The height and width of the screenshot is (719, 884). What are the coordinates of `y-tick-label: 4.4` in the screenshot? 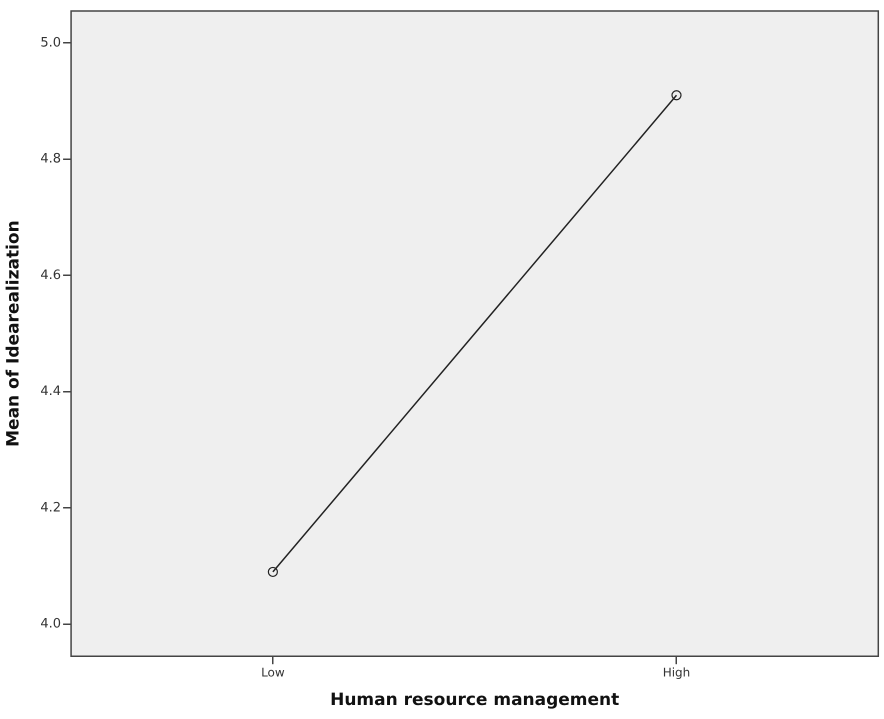 It's located at (51, 392).